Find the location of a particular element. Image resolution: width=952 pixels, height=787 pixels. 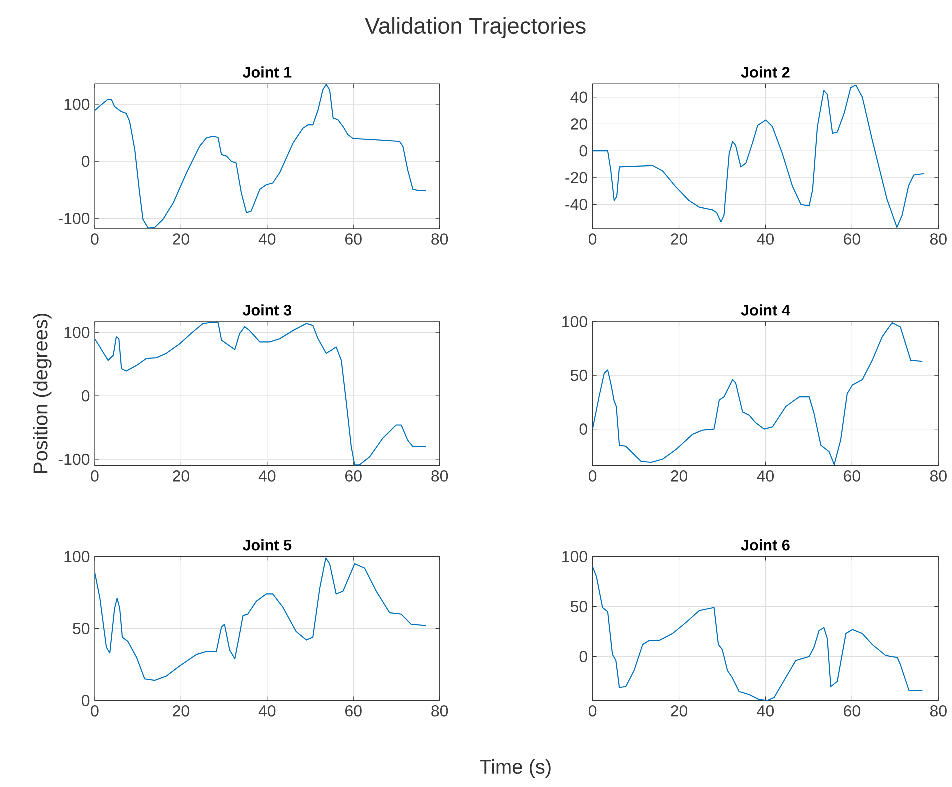

chart-title: Joint 4 is located at coordinates (765, 310).